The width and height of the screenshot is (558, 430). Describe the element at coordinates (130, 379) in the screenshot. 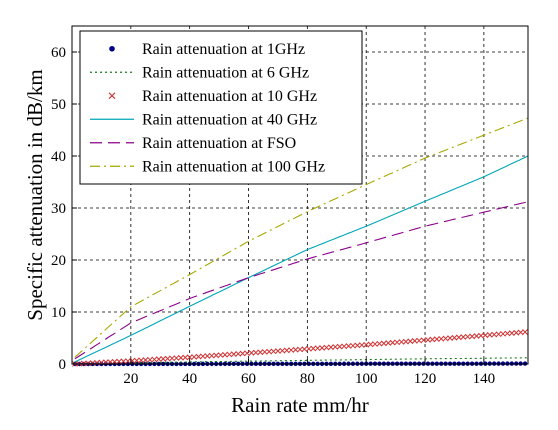

I see `x-tick-label: 20` at that location.